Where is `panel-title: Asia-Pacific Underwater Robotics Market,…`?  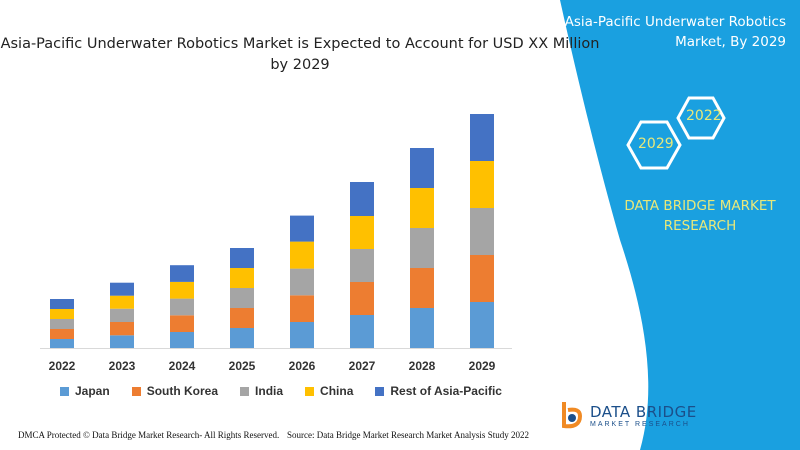
panel-title: Asia-Pacific Underwater Robotics Market,… is located at coordinates (675, 32).